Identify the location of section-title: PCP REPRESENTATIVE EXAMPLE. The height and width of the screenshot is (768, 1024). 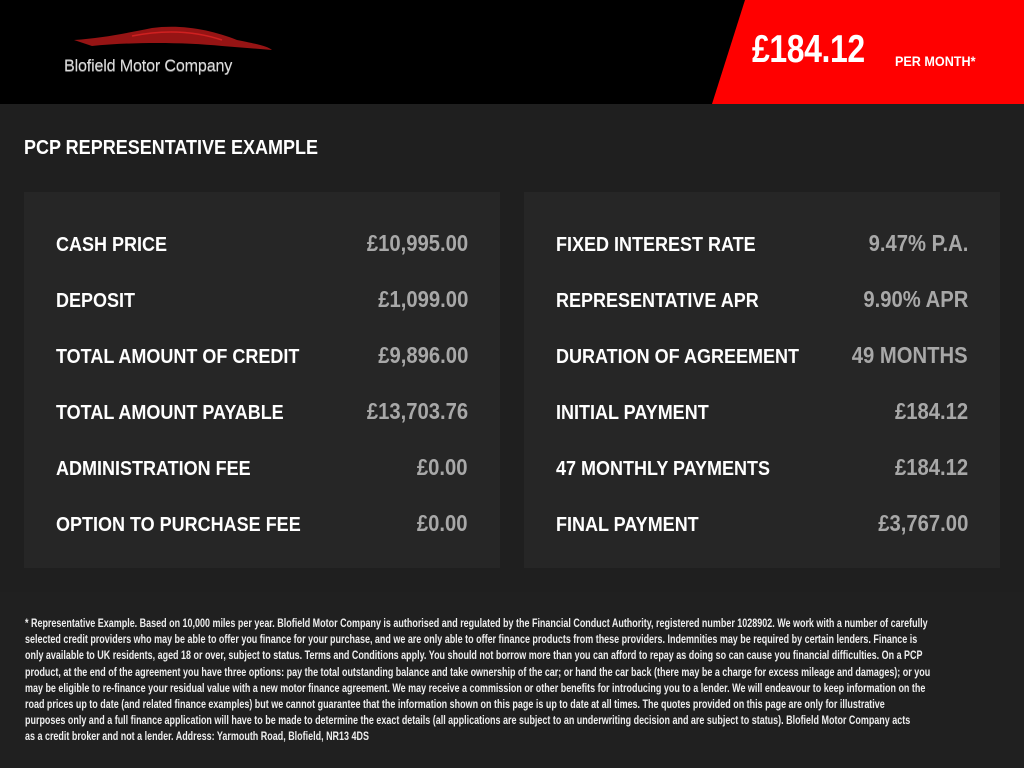
(171, 148).